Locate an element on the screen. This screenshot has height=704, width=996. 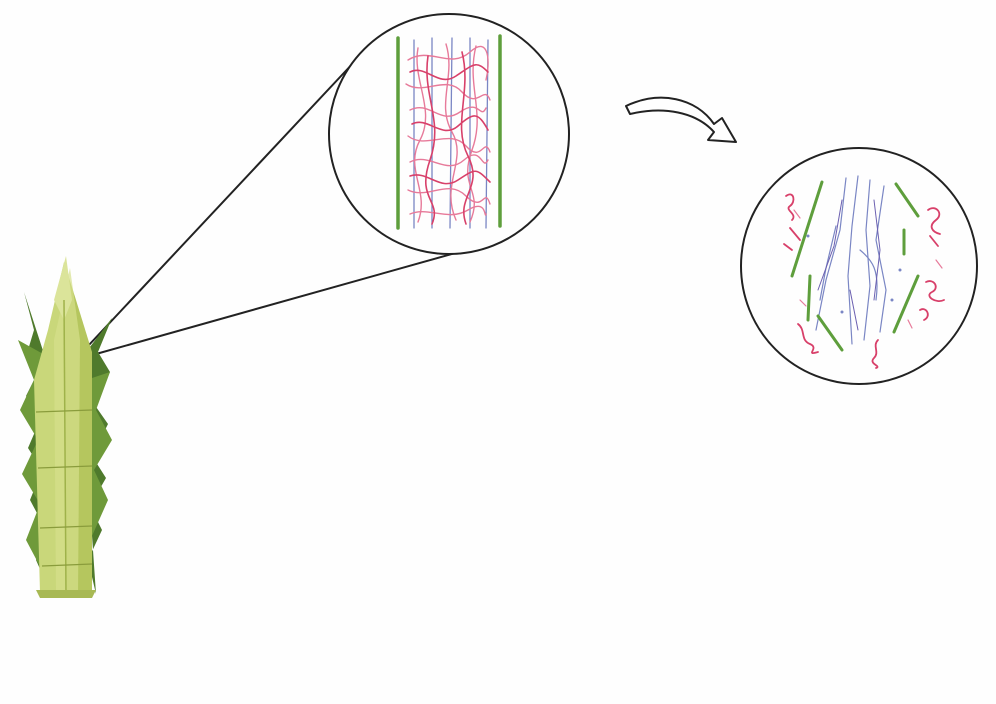
plant-seam is located at coordinates (65, 448).